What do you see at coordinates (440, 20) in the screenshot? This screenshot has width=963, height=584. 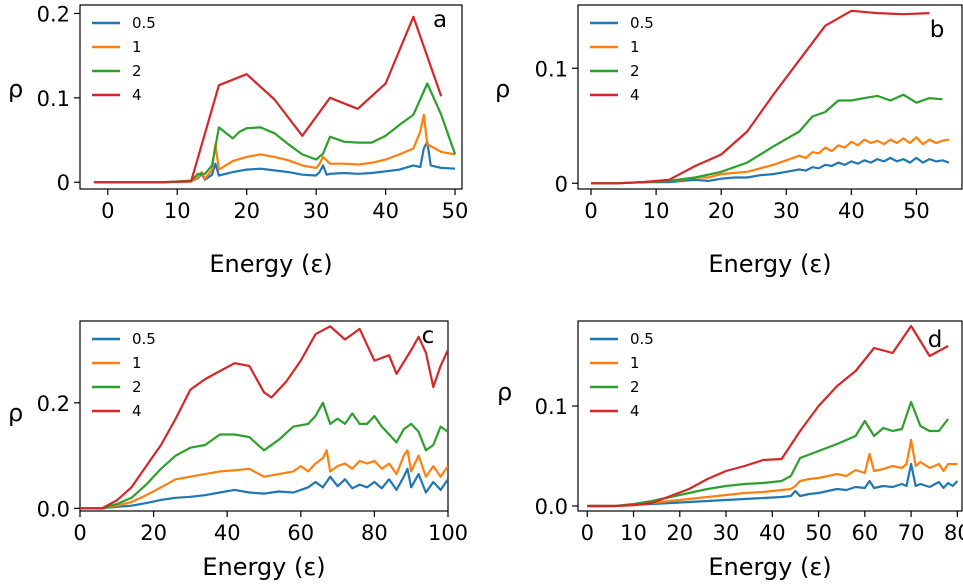 I see `panel-letter: a` at bounding box center [440, 20].